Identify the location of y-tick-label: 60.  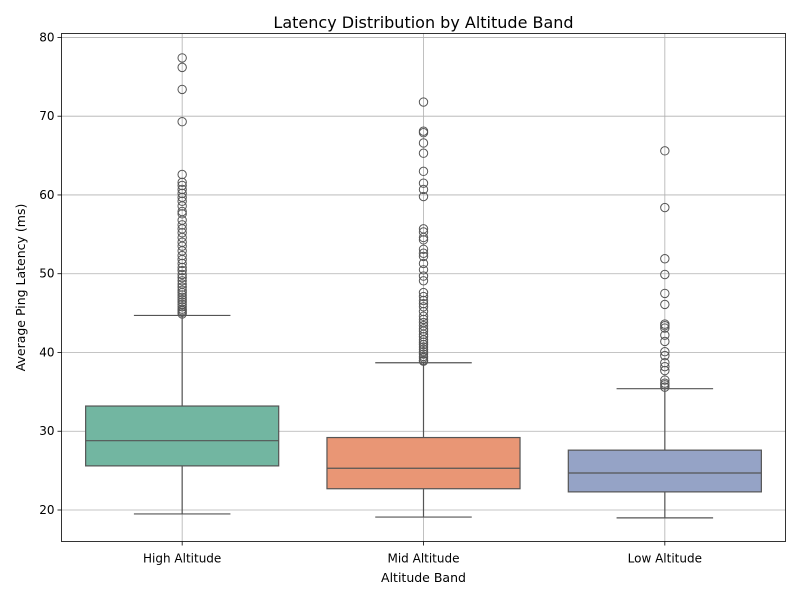
(46, 195).